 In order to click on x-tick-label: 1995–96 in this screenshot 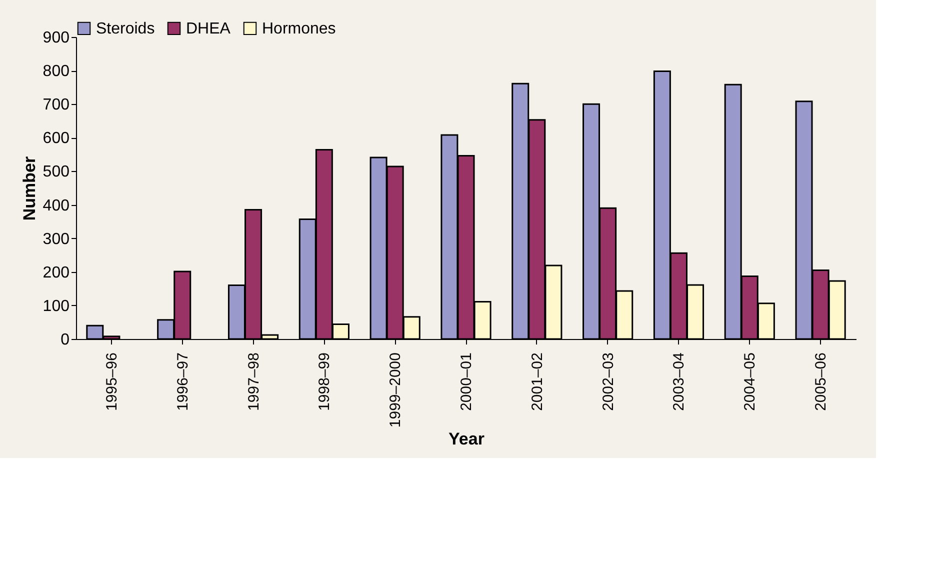, I will do `click(111, 381)`.